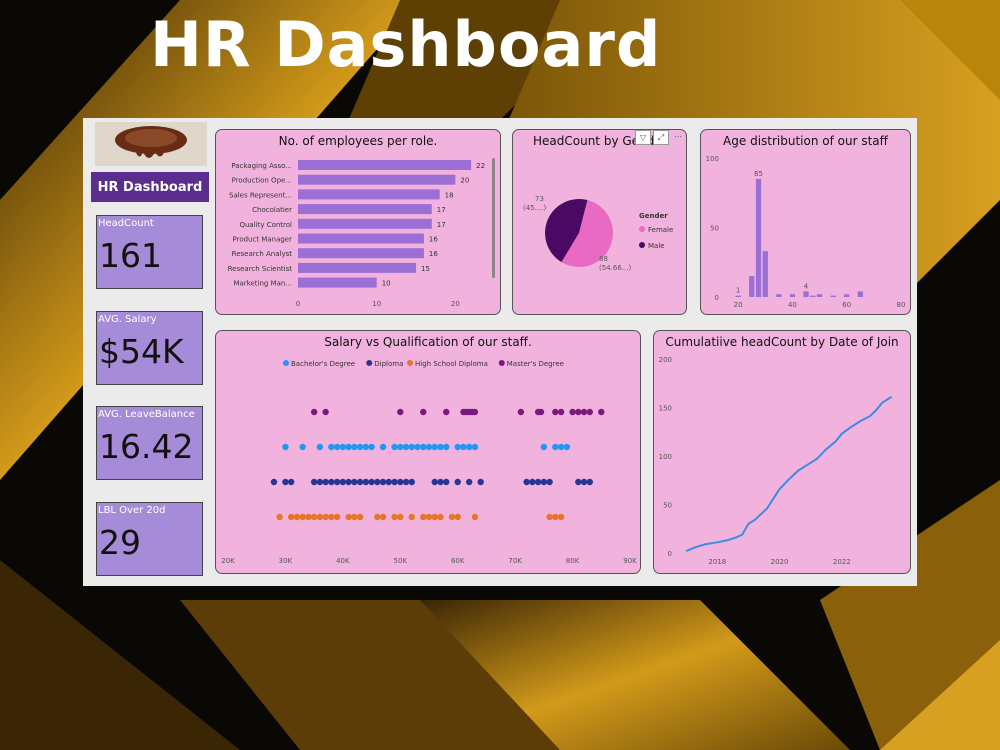  I want to click on kpi-value: 16.42, so click(146, 446).